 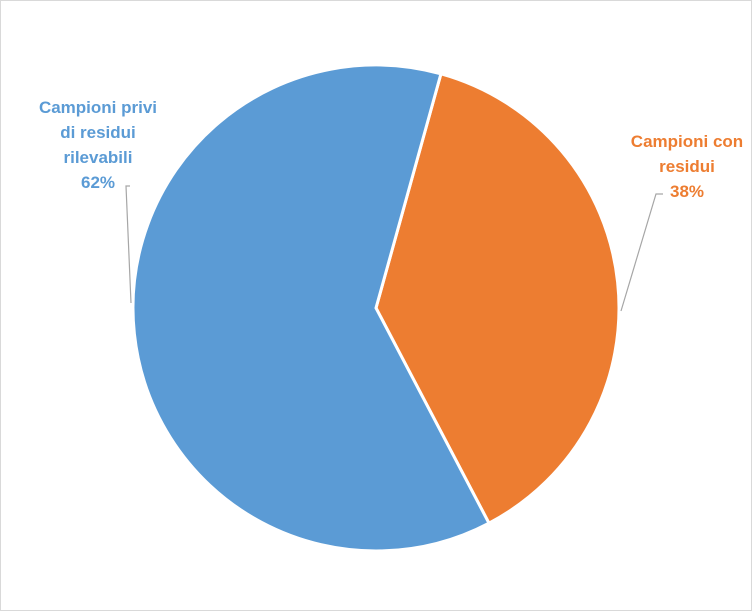 What do you see at coordinates (98, 157) in the screenshot?
I see `data-label-name: rilevabili` at bounding box center [98, 157].